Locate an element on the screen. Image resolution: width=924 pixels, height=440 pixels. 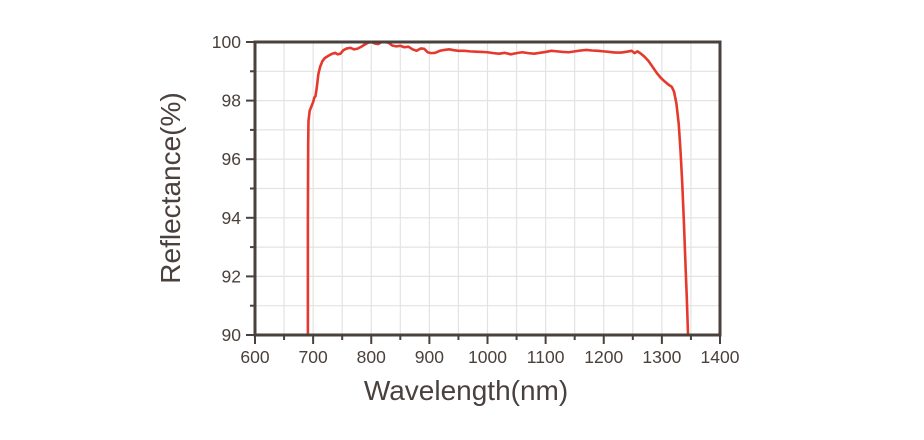
x-tick-label: 700 is located at coordinates (313, 357).